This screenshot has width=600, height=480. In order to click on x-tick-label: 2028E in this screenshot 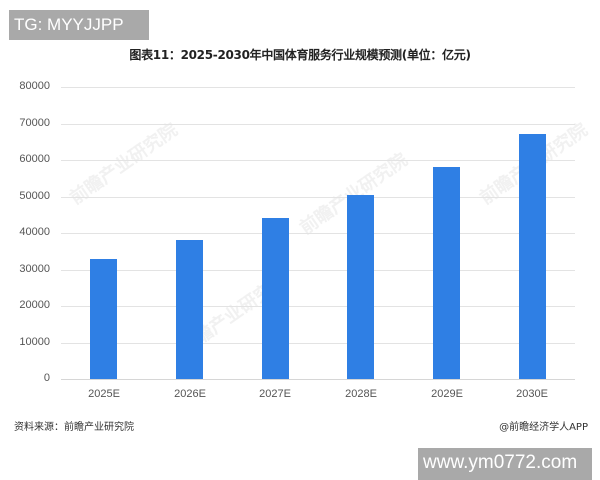, I will do `click(361, 394)`.